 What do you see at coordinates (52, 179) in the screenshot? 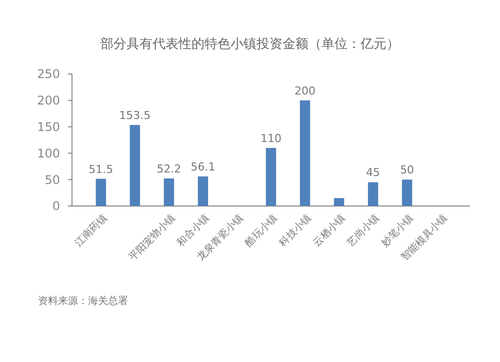
I see `y-tick-label: 50` at bounding box center [52, 179].